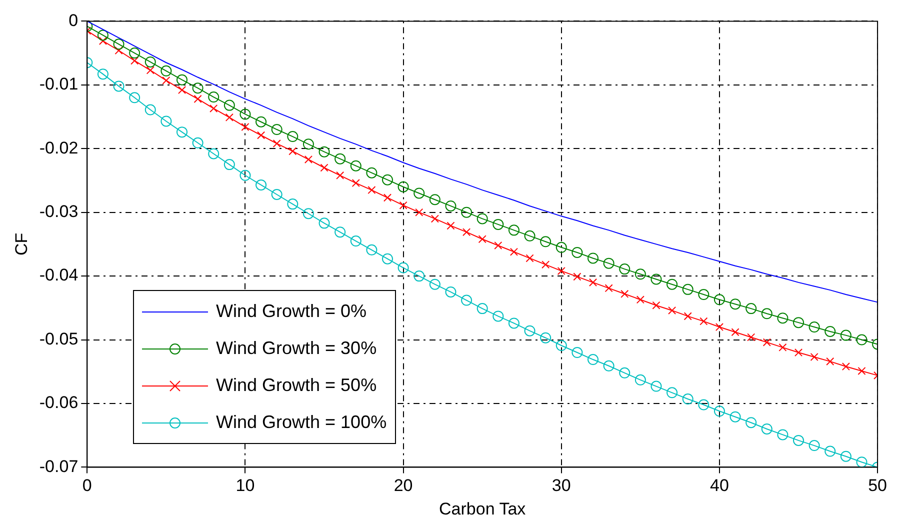 The image size is (898, 528). Describe the element at coordinates (58, 402) in the screenshot. I see `y-tick-label: -0.06` at that location.